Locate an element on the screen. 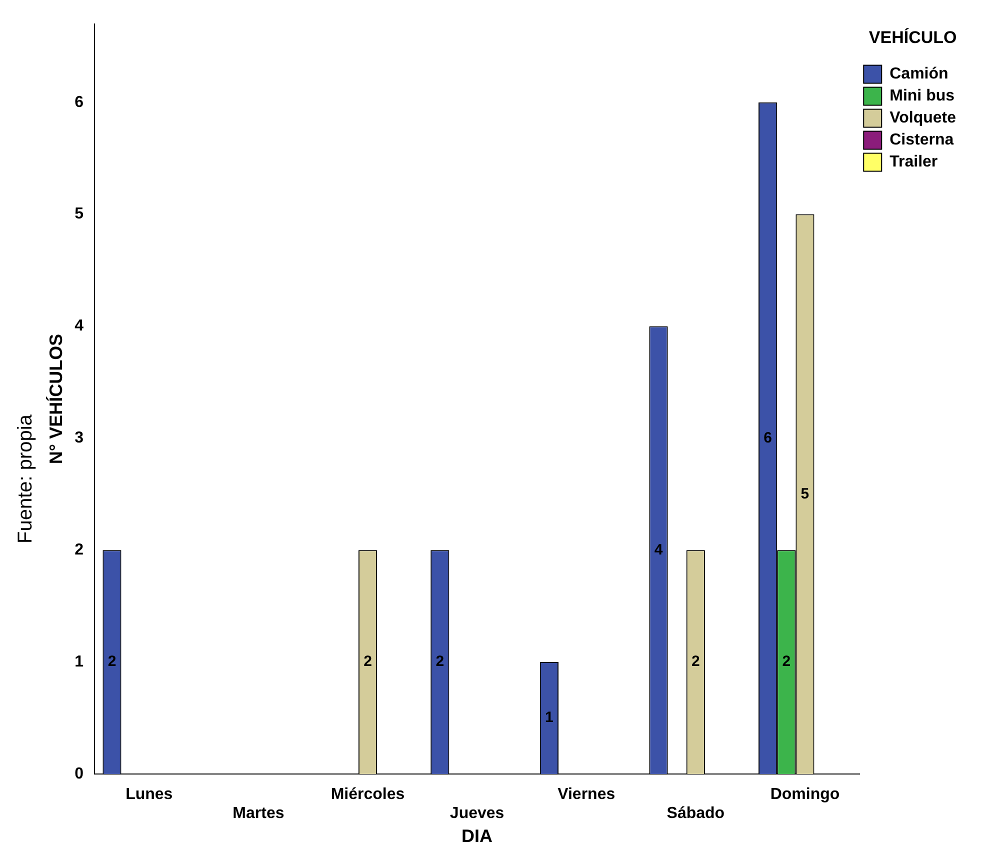 This screenshot has width=982, height=861. y-tick-label: 5 is located at coordinates (79, 214).